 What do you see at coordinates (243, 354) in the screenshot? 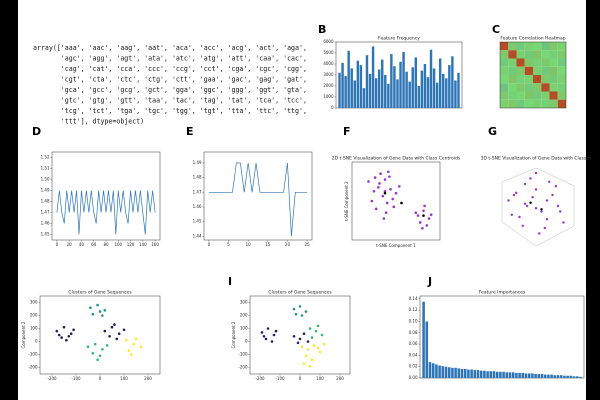
I see `y-tick-label: -100` at bounding box center [243, 354].